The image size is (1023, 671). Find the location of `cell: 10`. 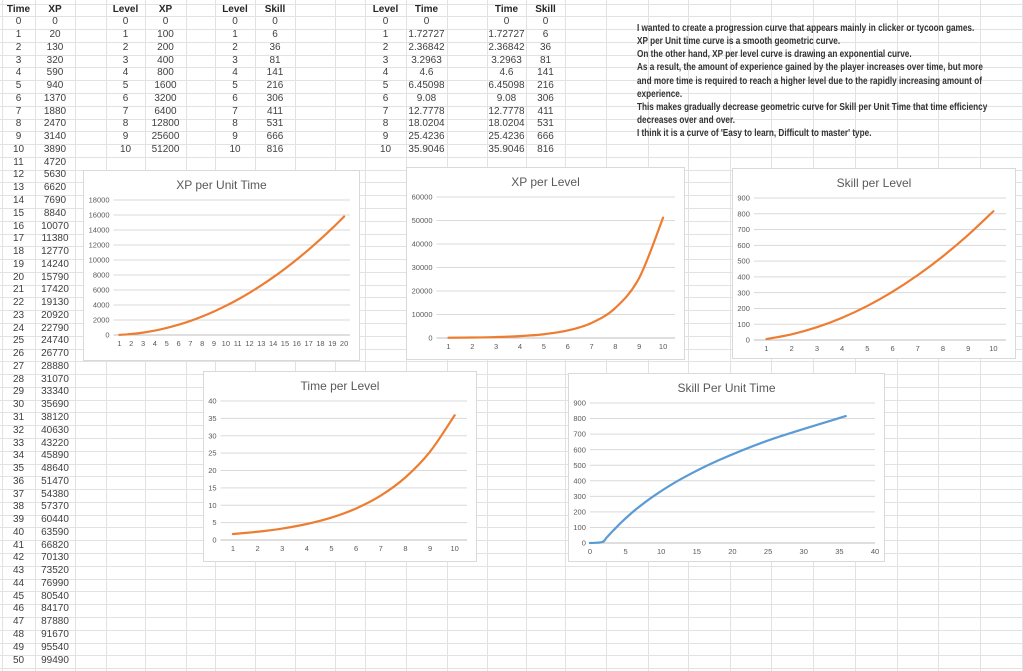

cell: 10 is located at coordinates (385, 149).